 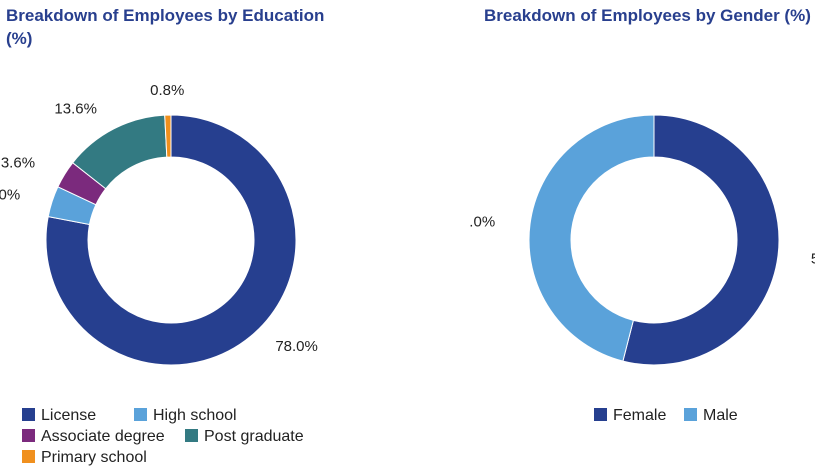 What do you see at coordinates (701, 240) in the screenshot?
I see `slice-female` at bounding box center [701, 240].